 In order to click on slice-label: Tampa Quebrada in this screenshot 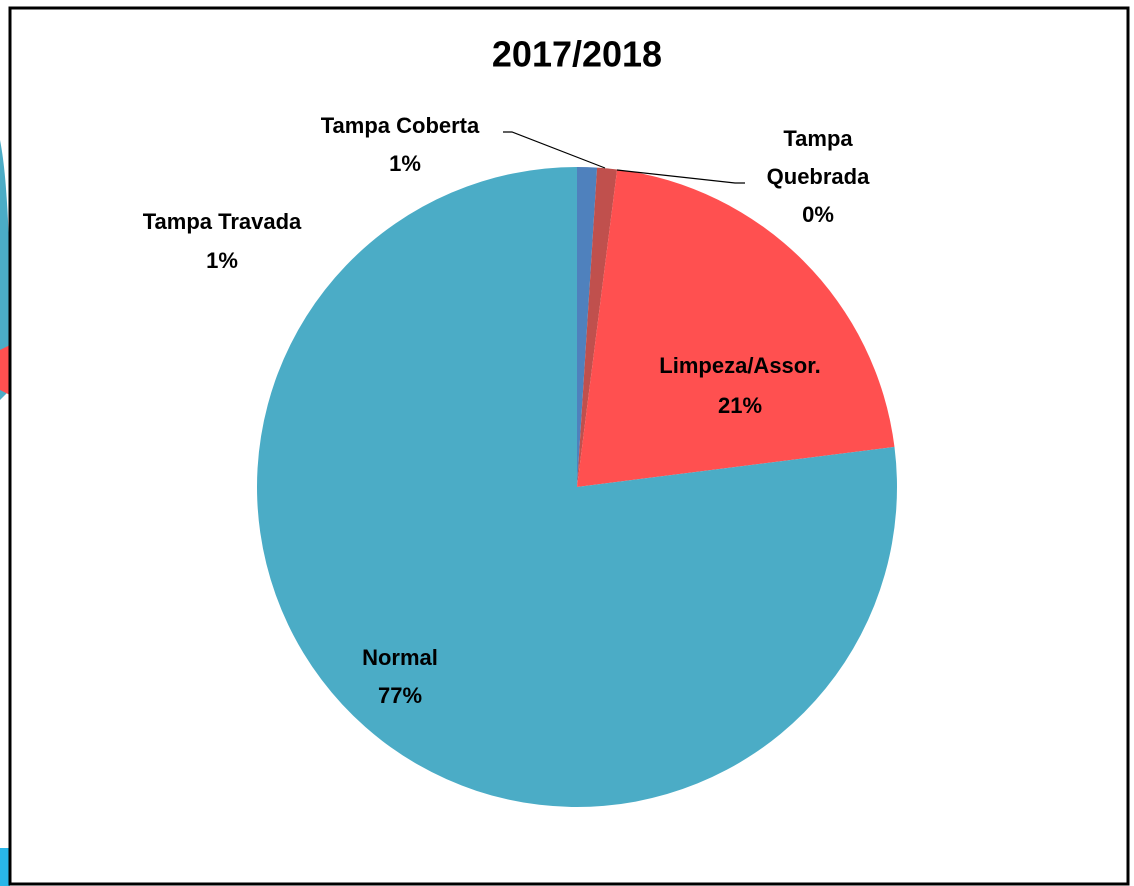, I will do `click(818, 157)`.